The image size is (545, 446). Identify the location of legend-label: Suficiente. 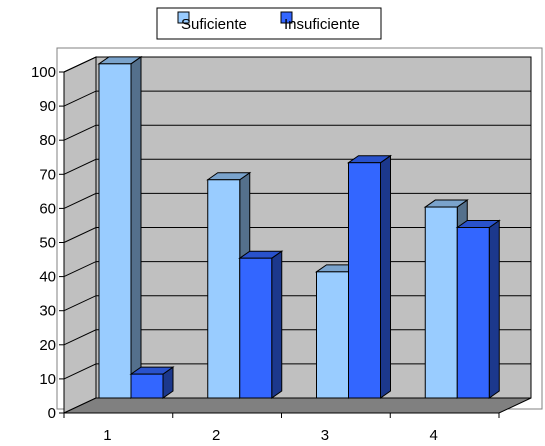
(214, 24).